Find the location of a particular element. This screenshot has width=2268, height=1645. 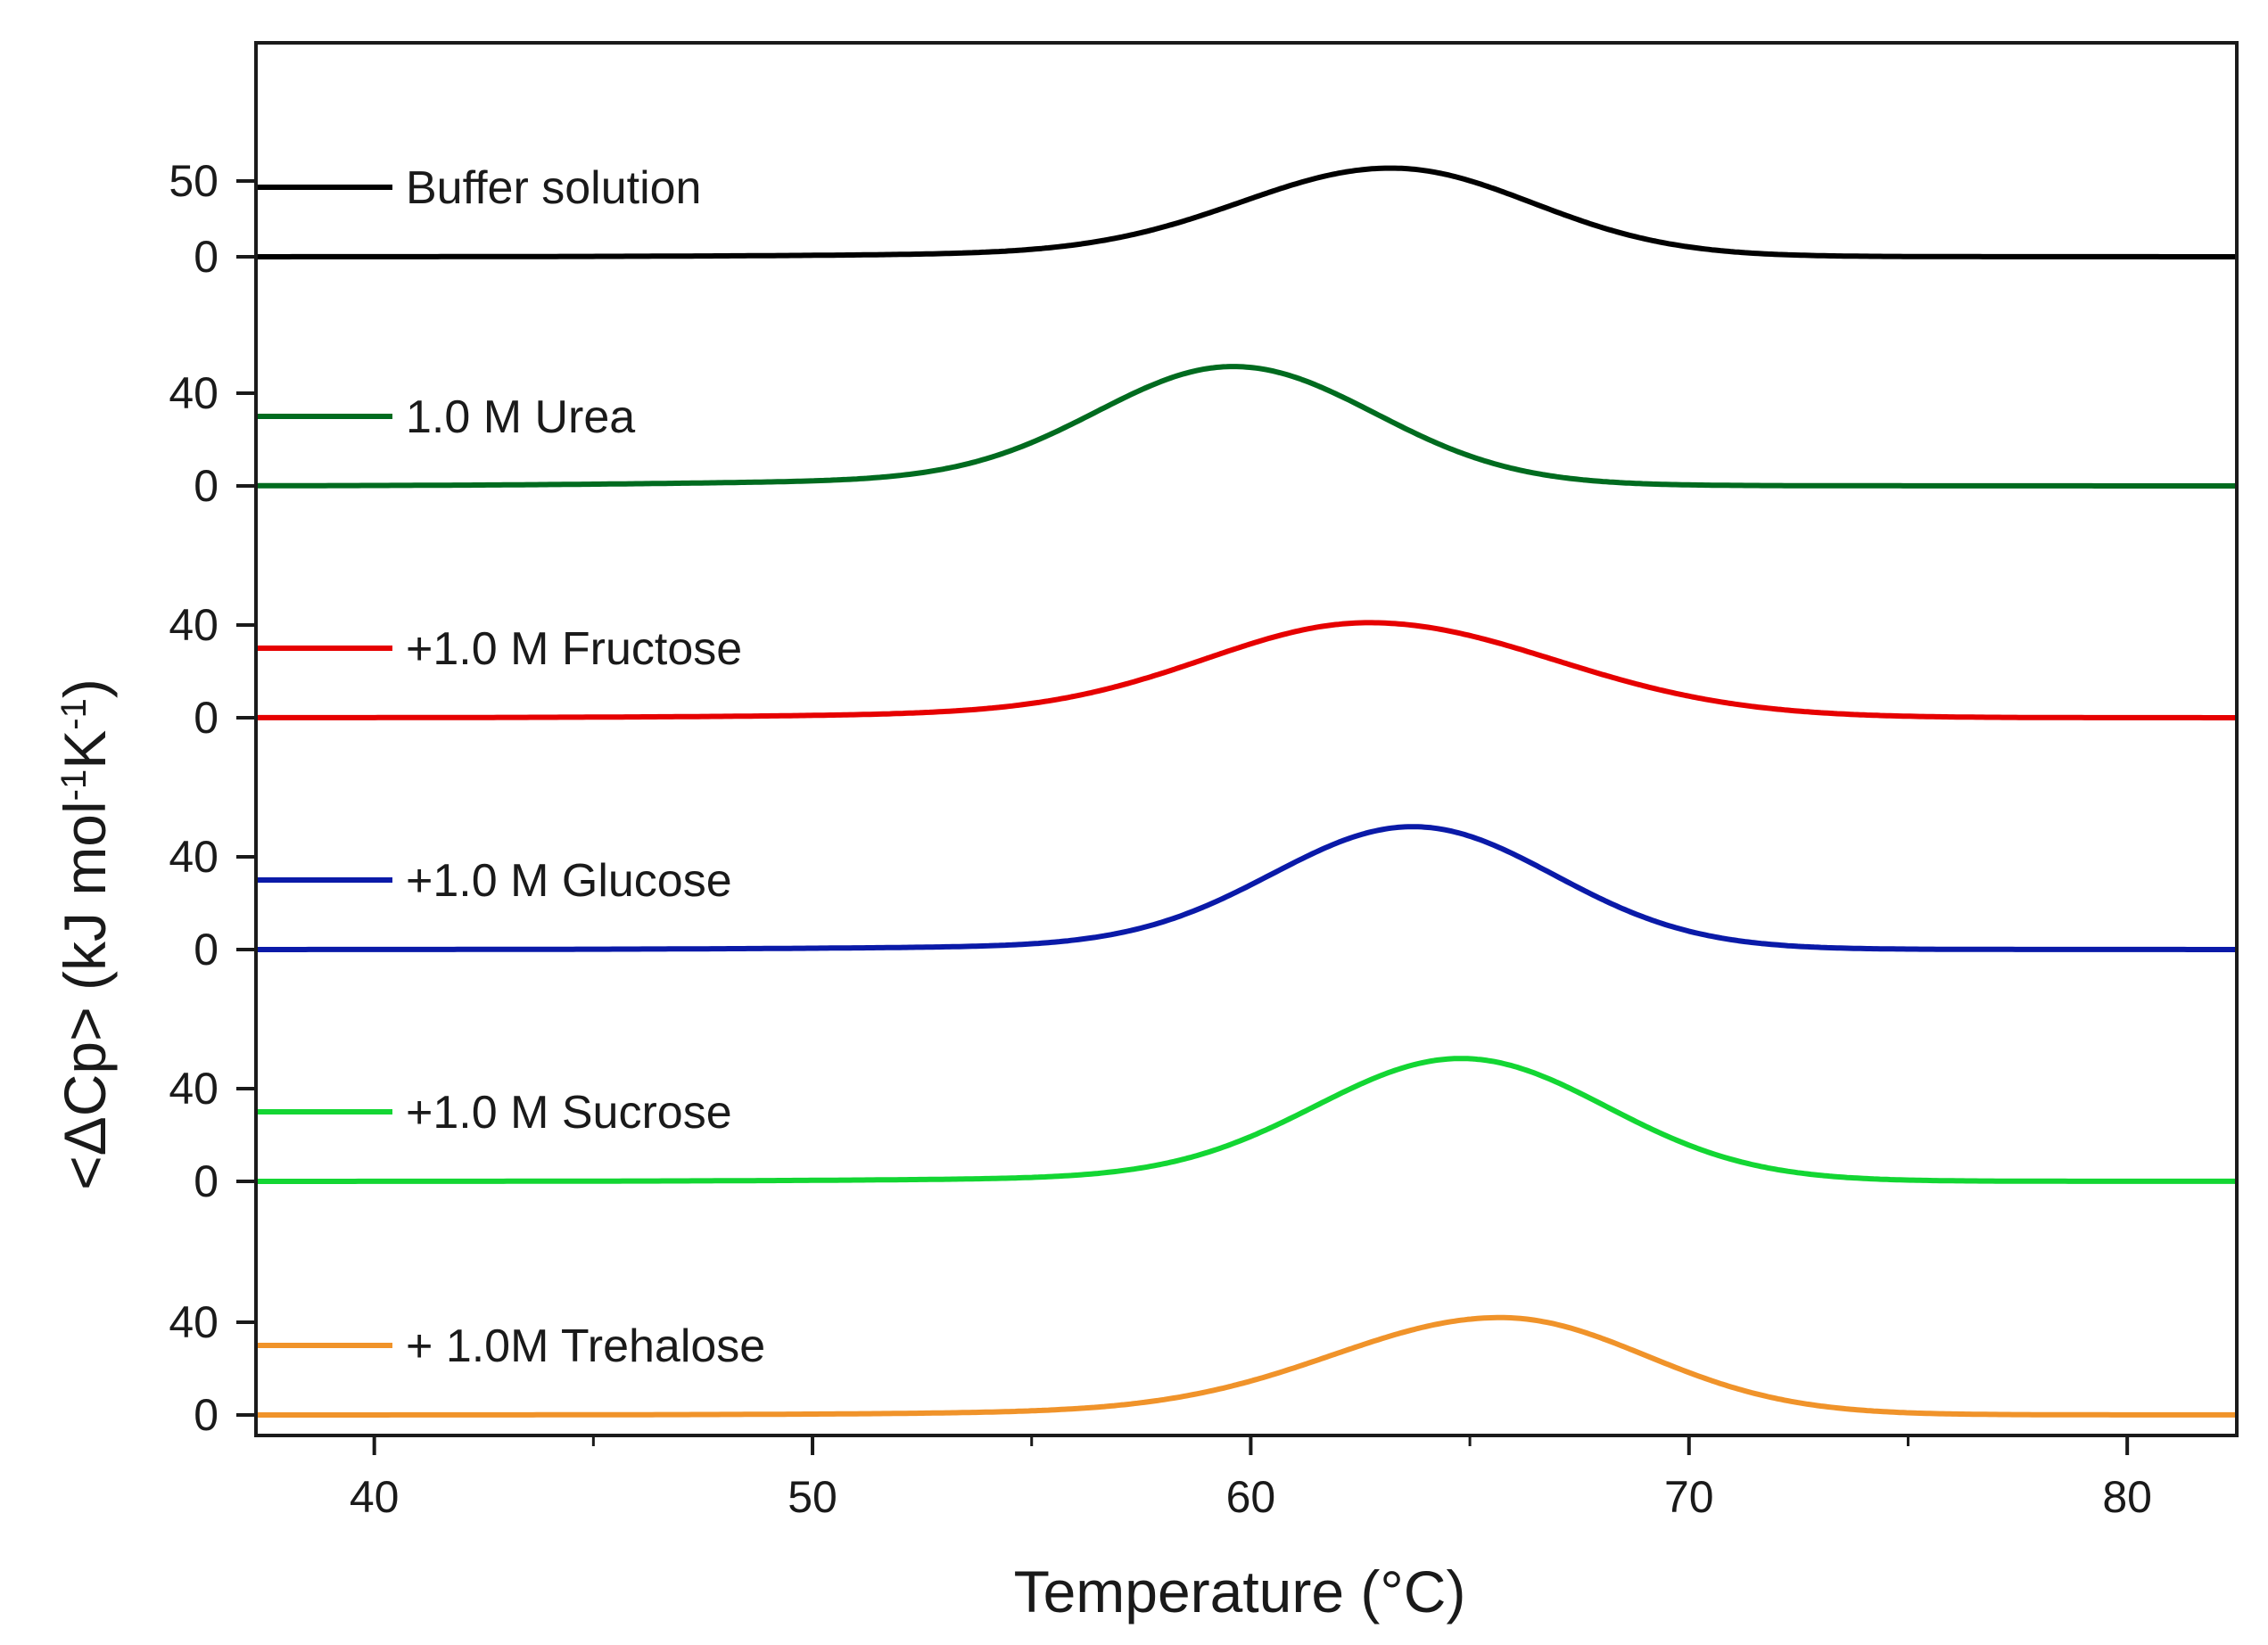

x-tick-label-4: 70 is located at coordinates (1689, 1497).